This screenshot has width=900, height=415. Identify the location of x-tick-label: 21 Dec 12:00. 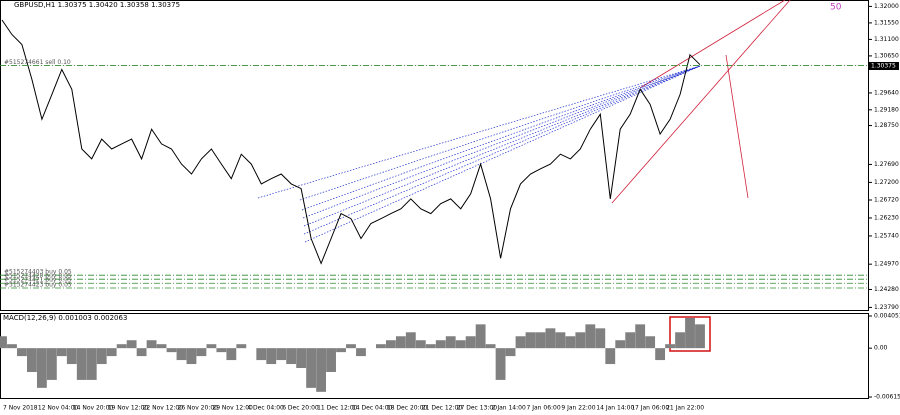
(442, 408).